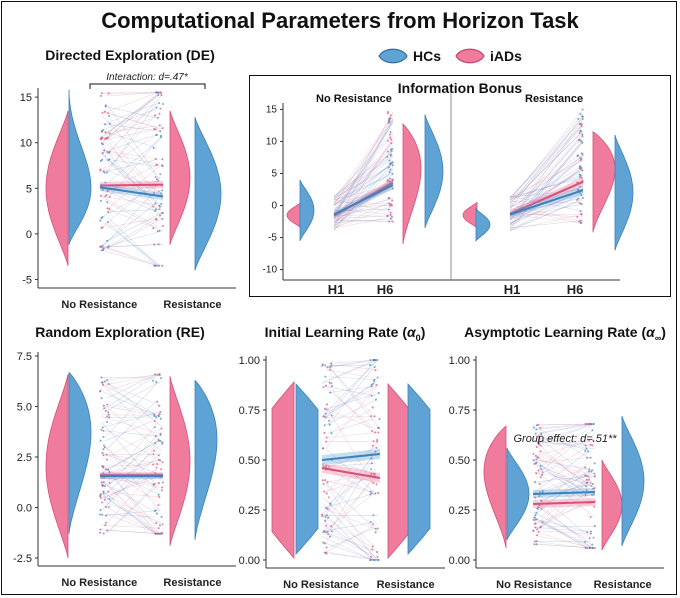  Describe the element at coordinates (633, 481) in the screenshot. I see `alr-violin-hcs-res` at that location.